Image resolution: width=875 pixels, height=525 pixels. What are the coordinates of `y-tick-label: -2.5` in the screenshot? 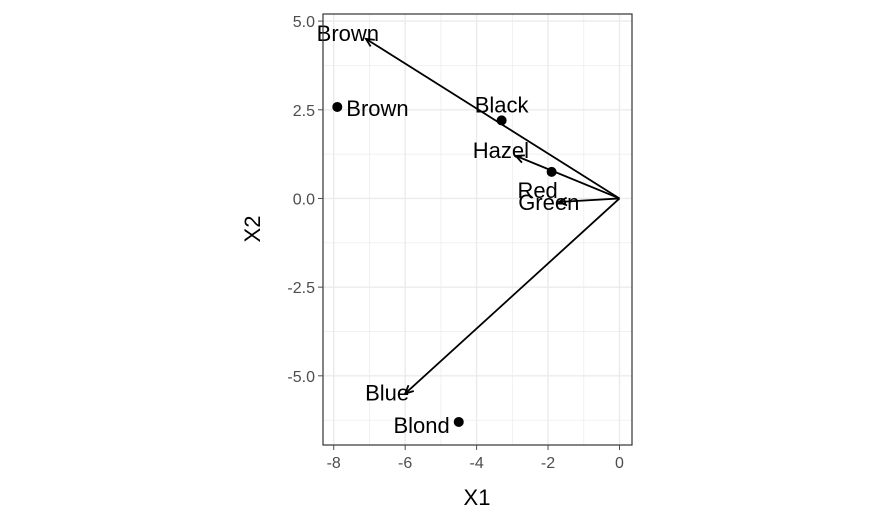 It's located at (301, 288).